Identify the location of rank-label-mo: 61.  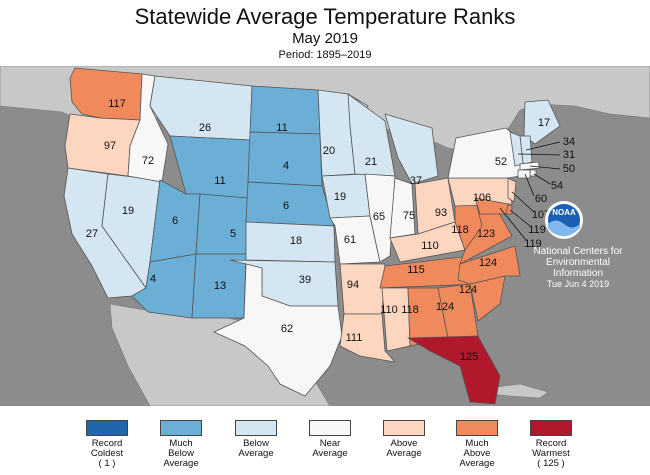
(350, 240).